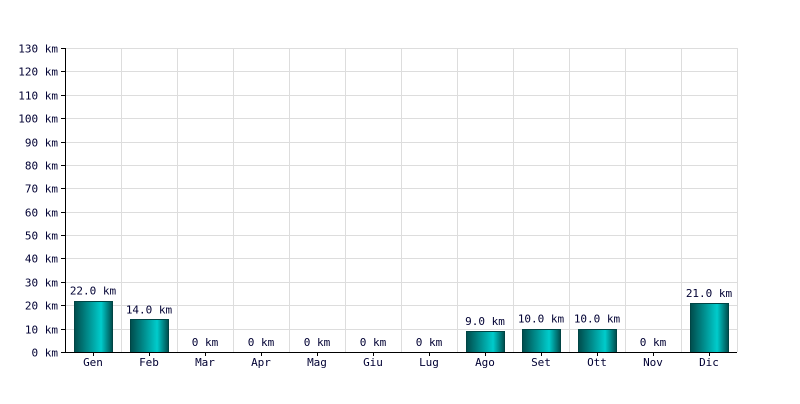 Image resolution: width=800 pixels, height=404 pixels. I want to click on y-tick-label: 100 km, so click(38, 119).